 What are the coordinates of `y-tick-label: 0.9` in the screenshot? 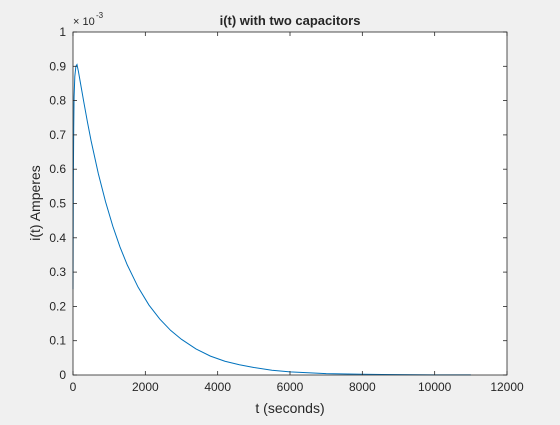 It's located at (57, 66).